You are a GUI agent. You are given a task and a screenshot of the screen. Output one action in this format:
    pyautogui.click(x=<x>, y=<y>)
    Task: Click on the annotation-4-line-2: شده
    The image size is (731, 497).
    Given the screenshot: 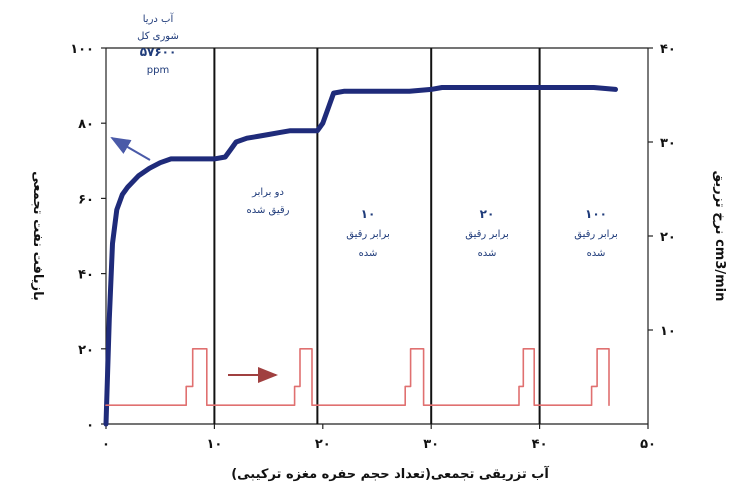 What is the action you would take?
    pyautogui.click(x=596, y=253)
    